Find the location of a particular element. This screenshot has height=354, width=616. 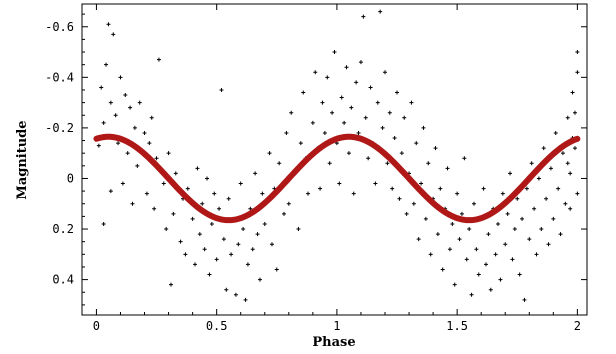

x-tick-label: 0 is located at coordinates (96, 326).